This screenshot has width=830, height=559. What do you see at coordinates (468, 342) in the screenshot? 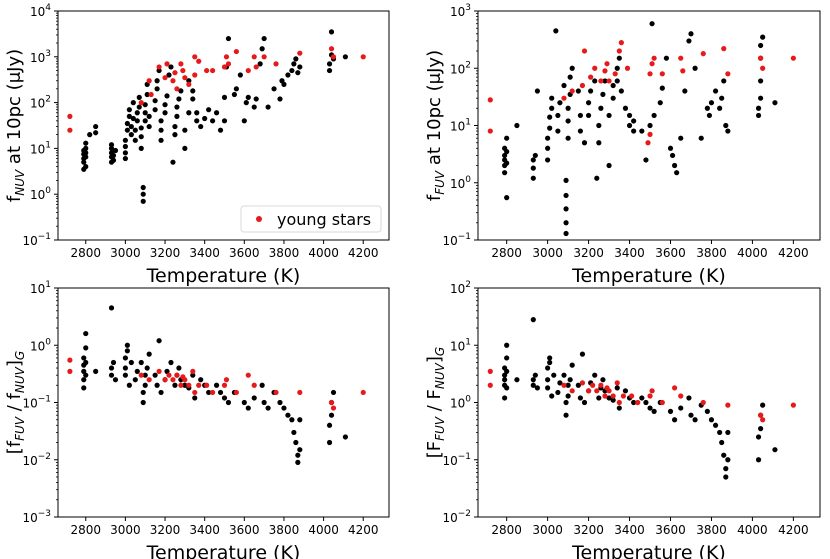
I see `y-tick-exponent: 1` at bounding box center [468, 342].